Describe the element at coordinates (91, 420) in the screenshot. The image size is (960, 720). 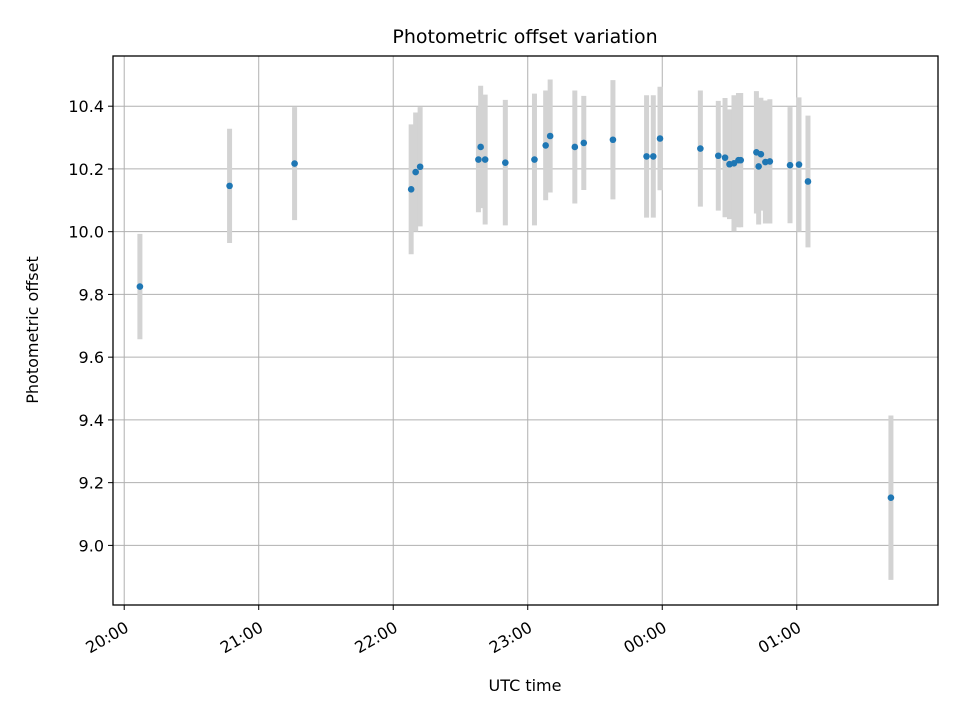
I see `y-tick-label: 9.4` at that location.